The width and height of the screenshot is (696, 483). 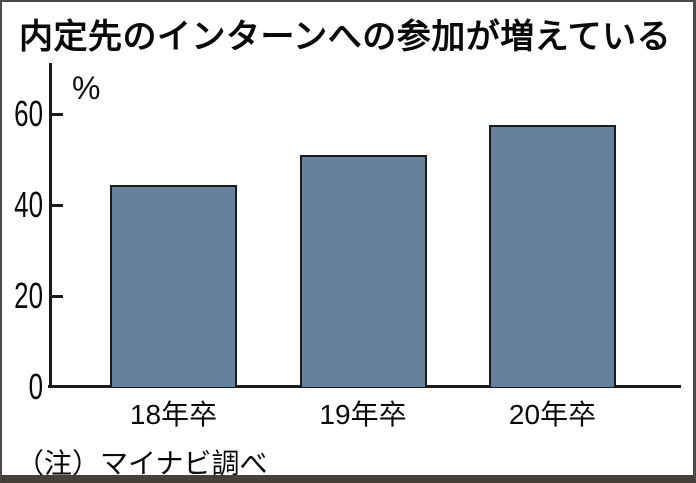 I want to click on bar-20年卒, so click(x=552, y=256).